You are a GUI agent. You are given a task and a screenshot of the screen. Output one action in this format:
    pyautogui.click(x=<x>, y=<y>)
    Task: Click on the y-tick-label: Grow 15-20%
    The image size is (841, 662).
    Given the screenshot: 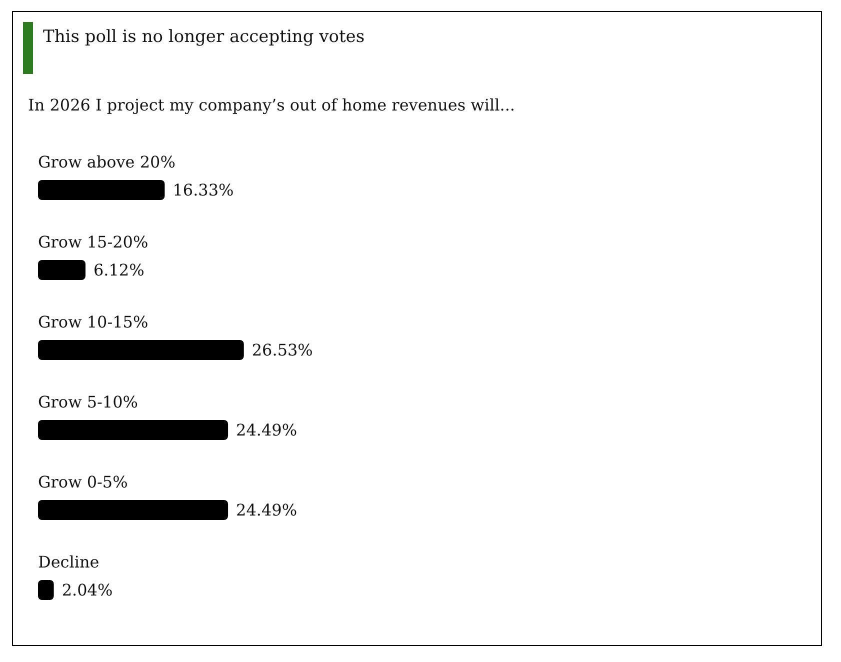 What is the action you would take?
    pyautogui.click(x=93, y=242)
    